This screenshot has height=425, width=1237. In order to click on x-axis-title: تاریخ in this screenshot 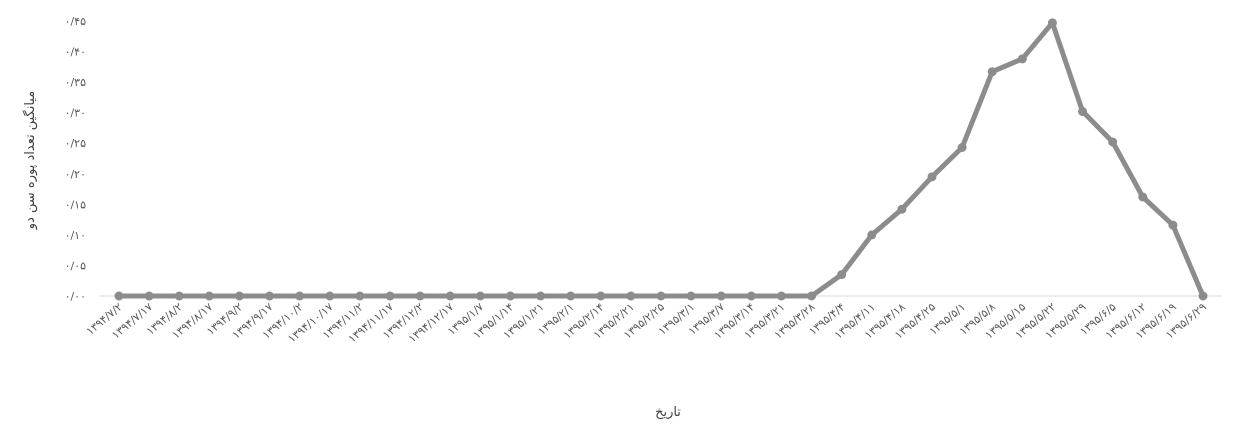, I will do `click(668, 412)`.